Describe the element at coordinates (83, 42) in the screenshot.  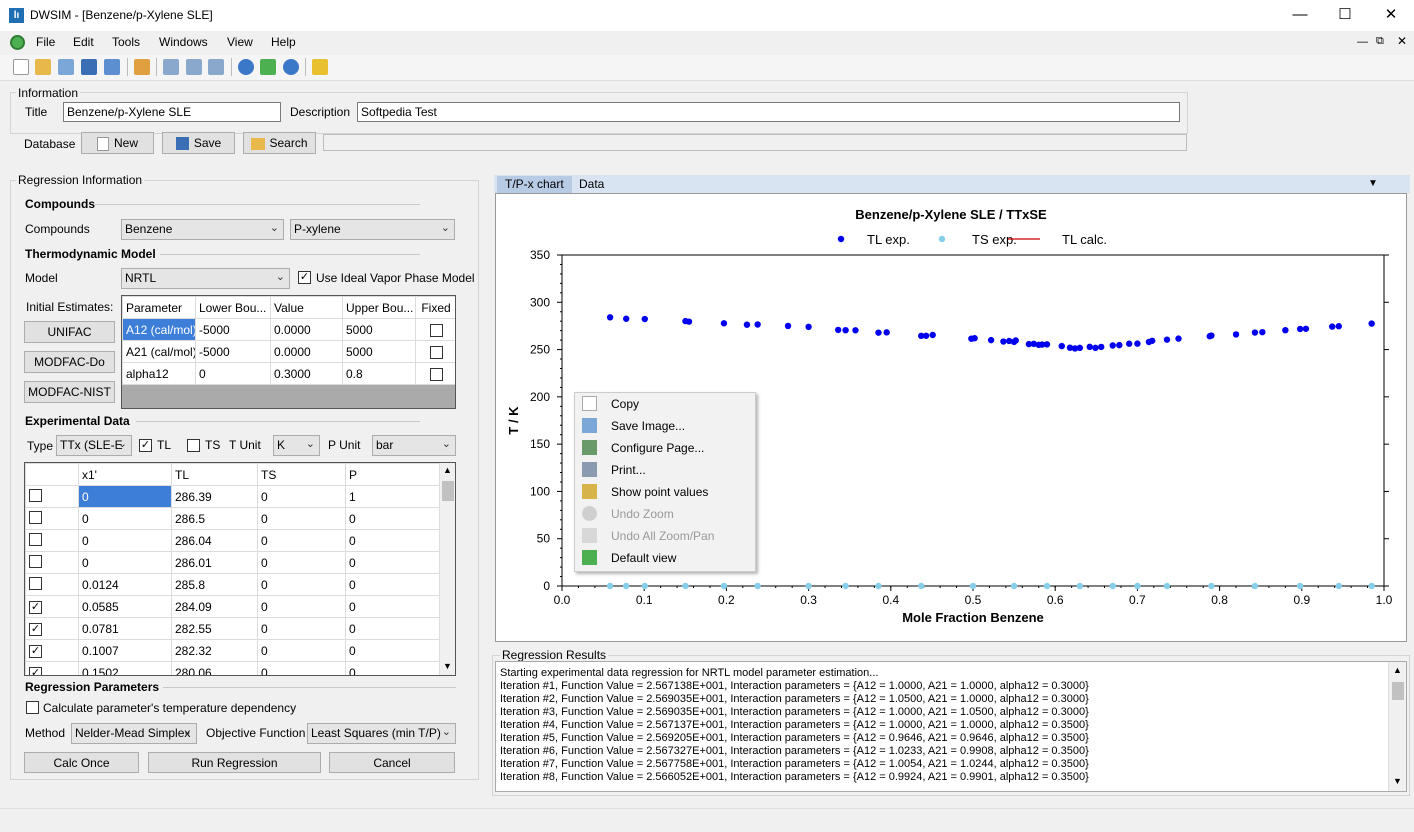
I see `menu-edit: Edit` at that location.